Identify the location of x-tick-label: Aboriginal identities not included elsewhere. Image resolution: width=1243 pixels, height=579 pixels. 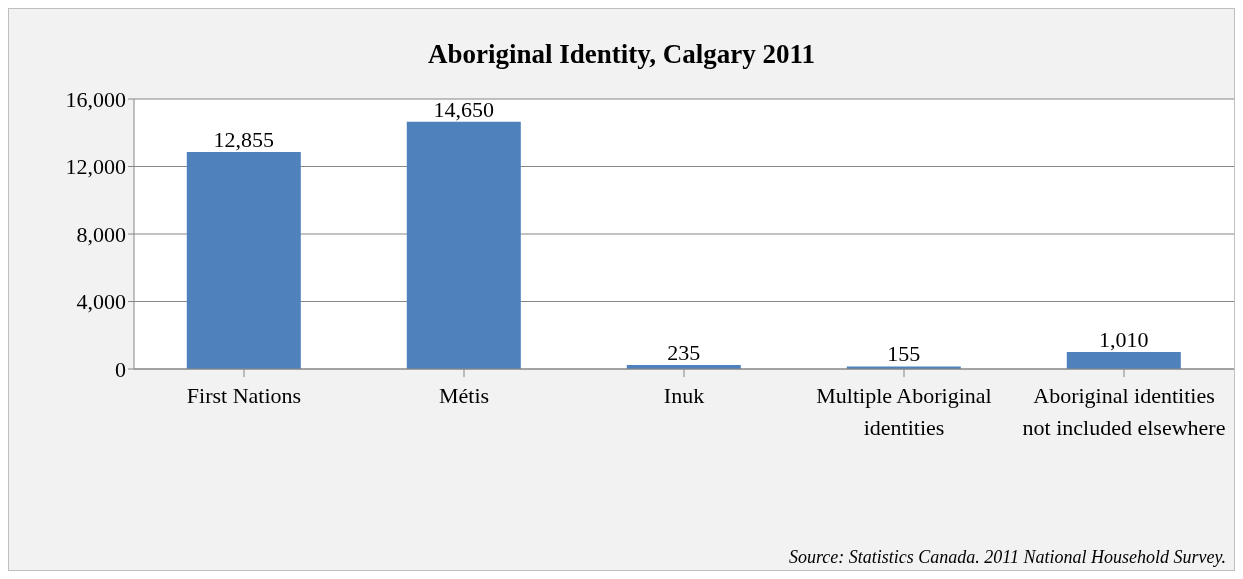
(1124, 411).